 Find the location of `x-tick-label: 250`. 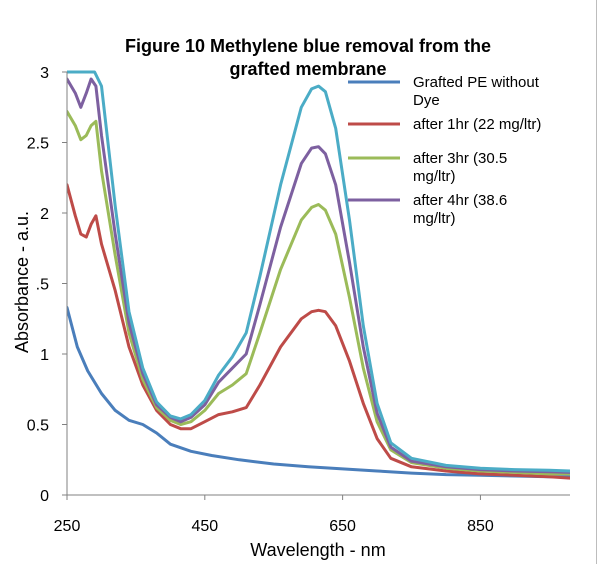

x-tick-label: 250 is located at coordinates (67, 526).